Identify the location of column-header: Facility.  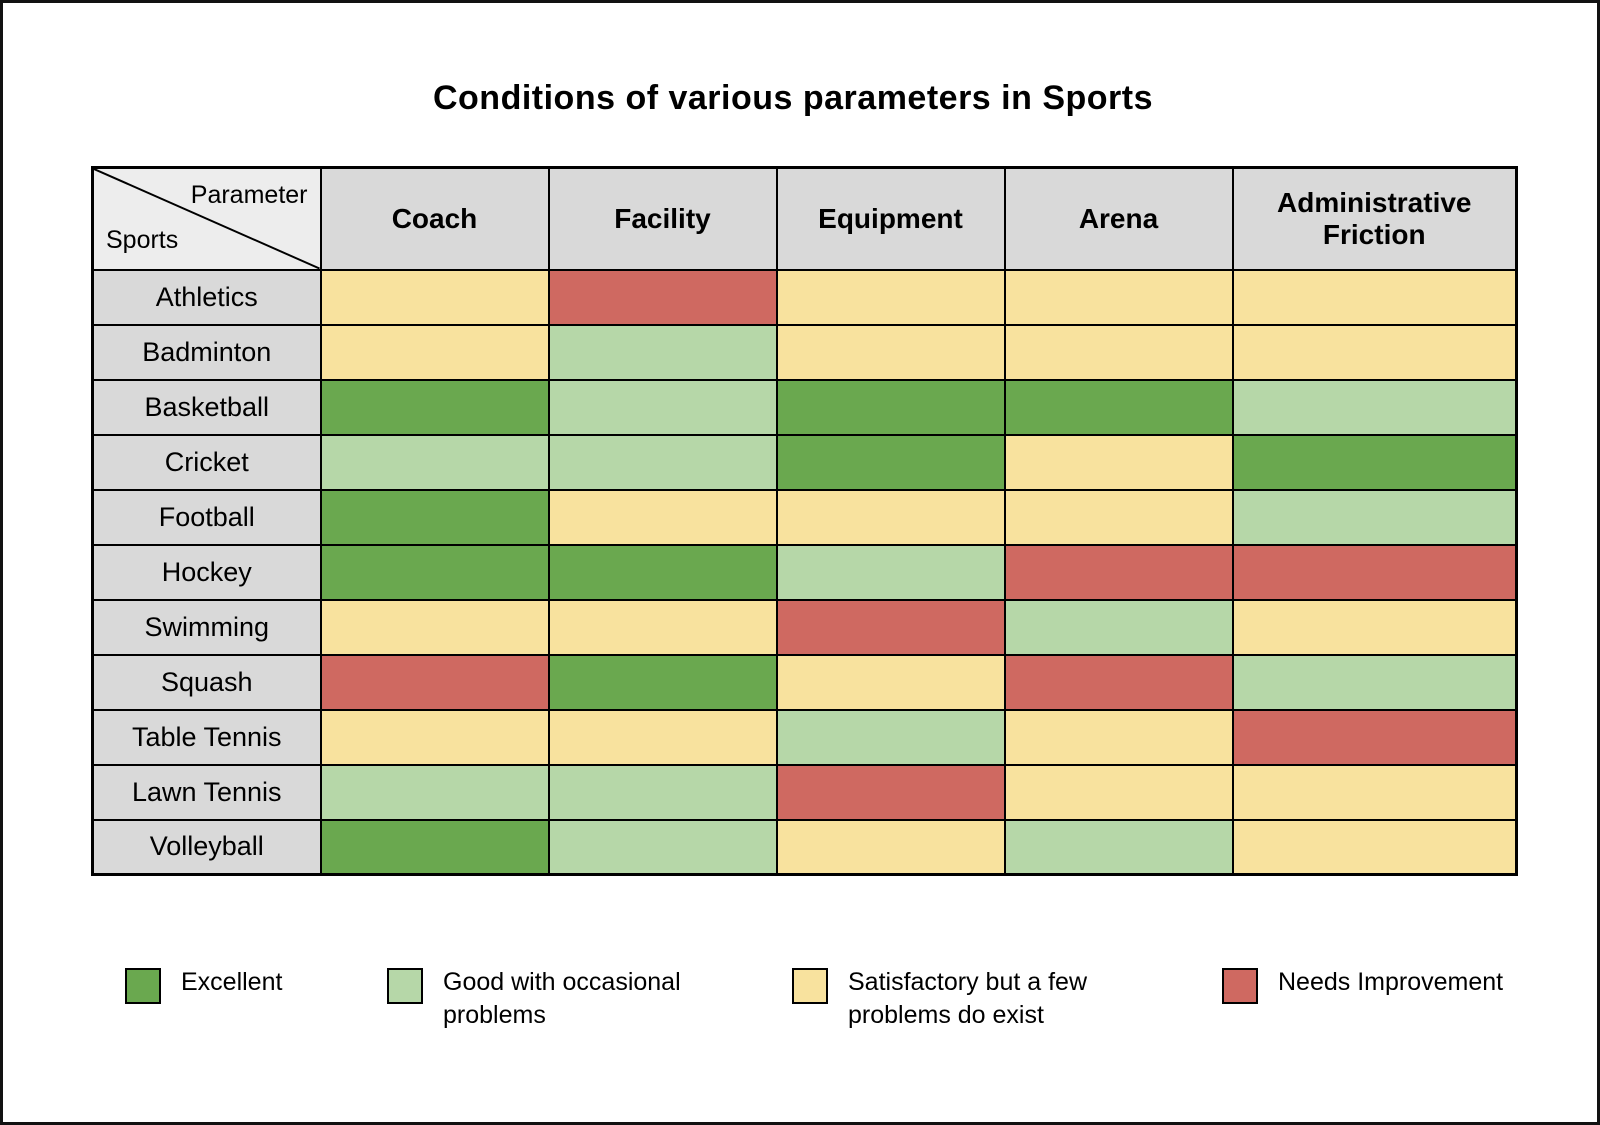
(662, 218).